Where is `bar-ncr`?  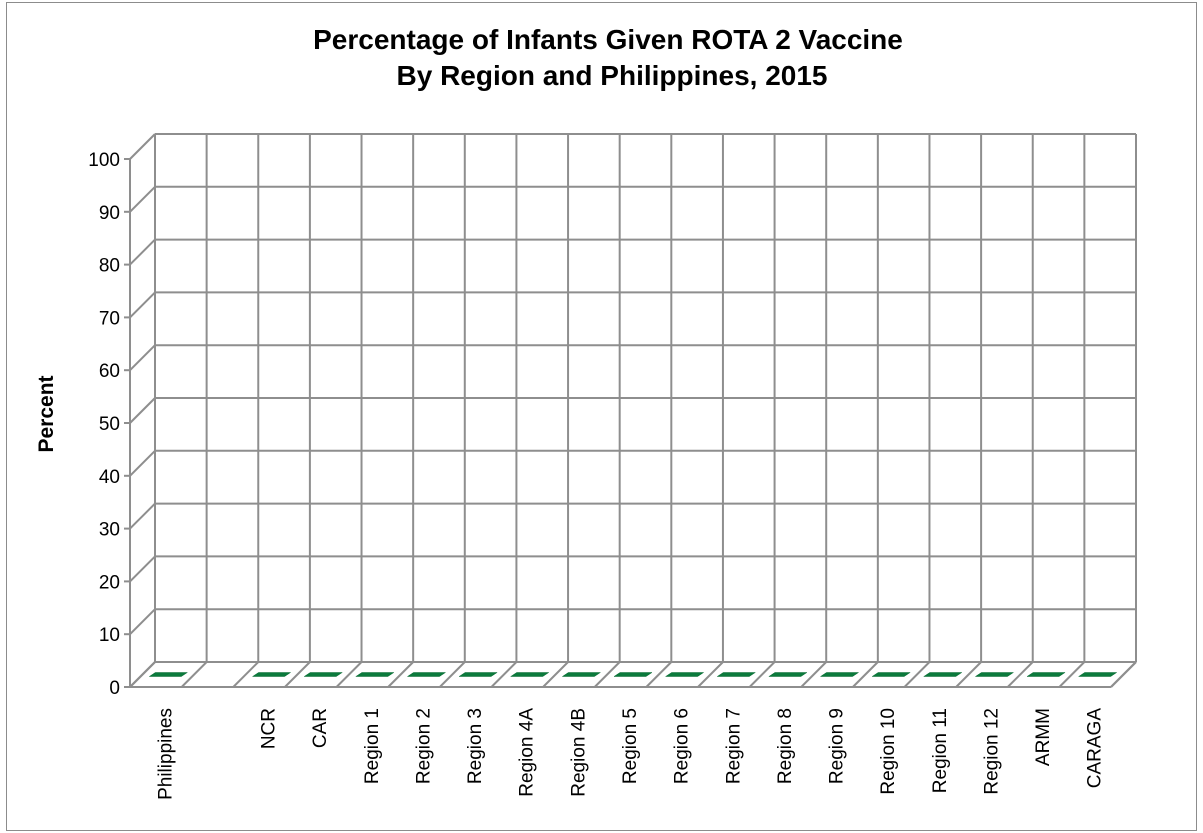
bar-ncr is located at coordinates (271, 674).